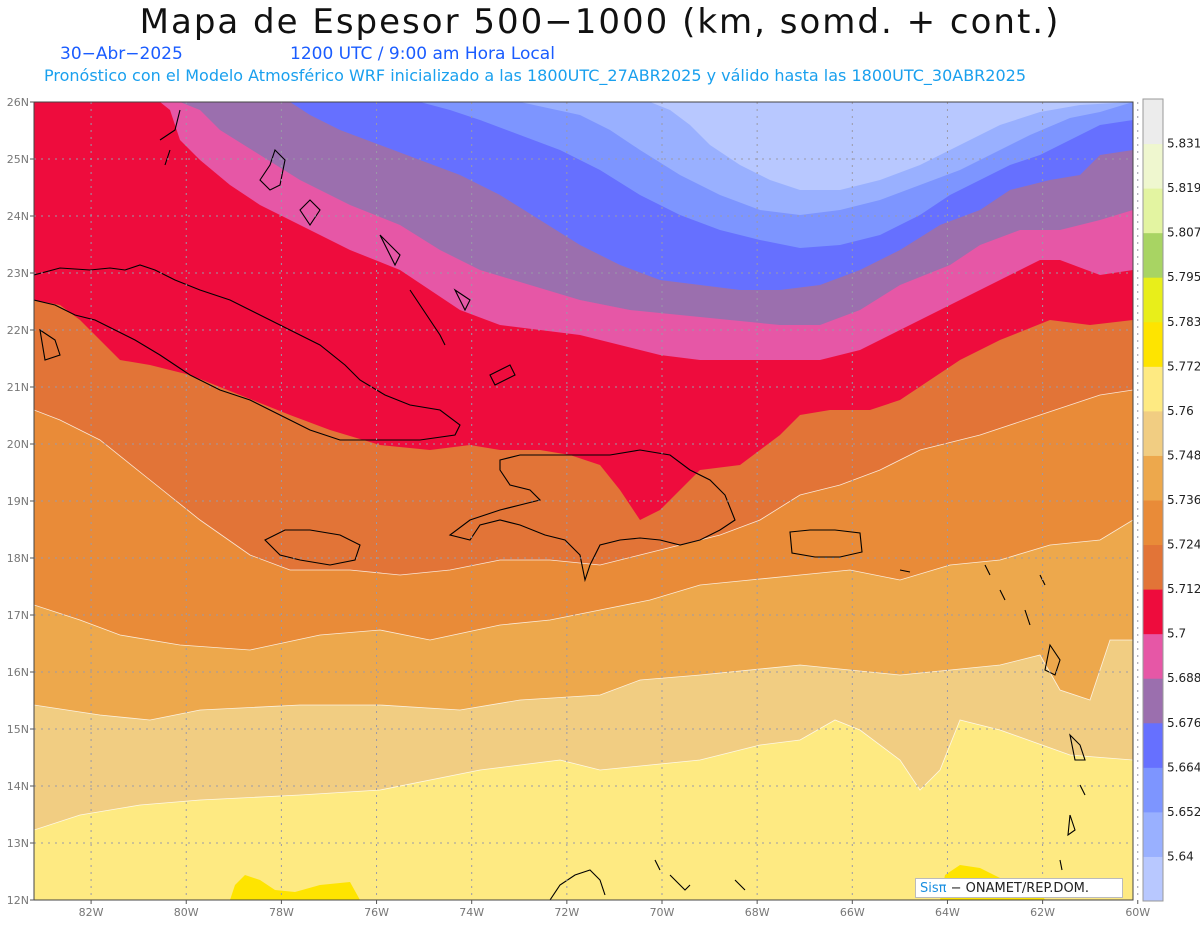 This screenshot has width=1200, height=927. Describe the element at coordinates (662, 912) in the screenshot. I see `lon-tick-label: 70W` at that location.